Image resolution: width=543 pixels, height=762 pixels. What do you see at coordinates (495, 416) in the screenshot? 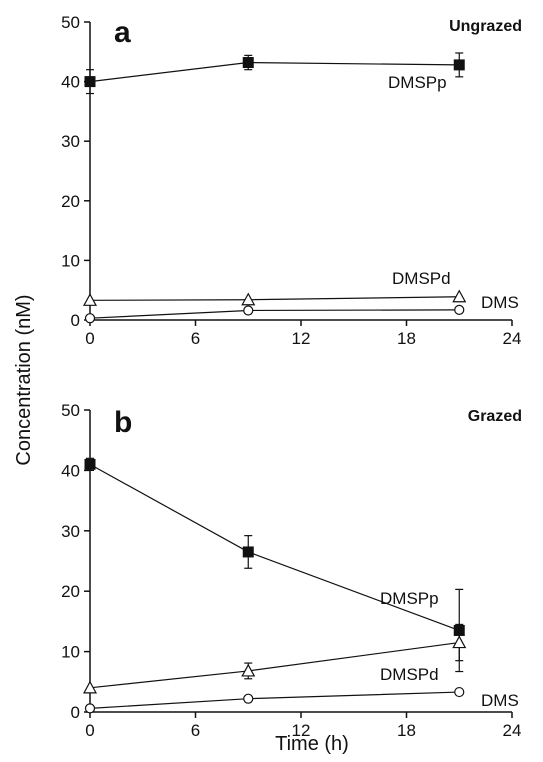
I see `panel-title: Grazed` at bounding box center [495, 416].